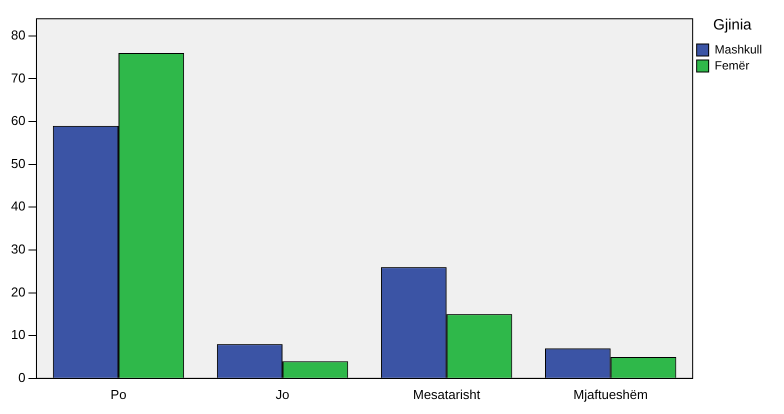 This screenshot has width=784, height=414. Describe the element at coordinates (446, 394) in the screenshot. I see `x-tick-label: Mesatarisht` at that location.